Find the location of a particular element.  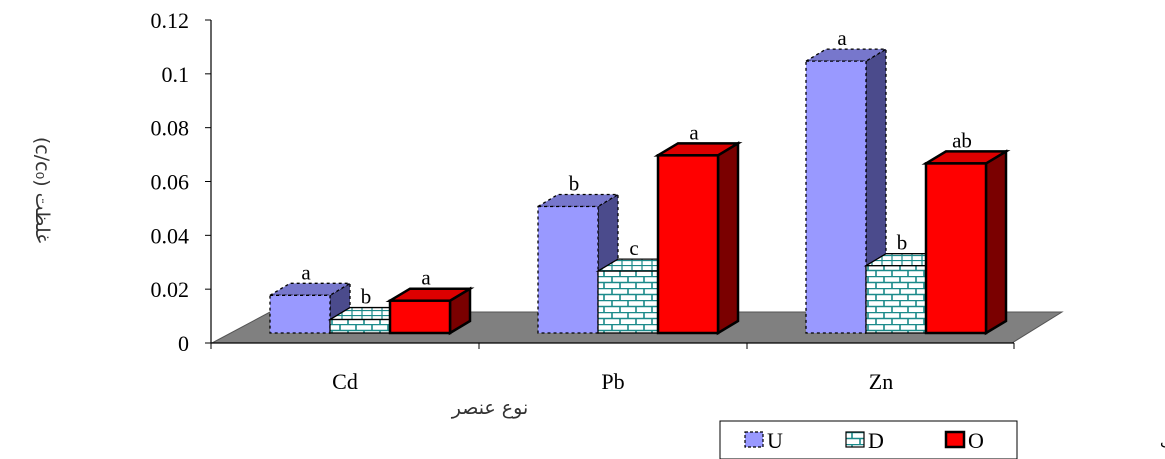

bar-cd-o is located at coordinates (430, 311).